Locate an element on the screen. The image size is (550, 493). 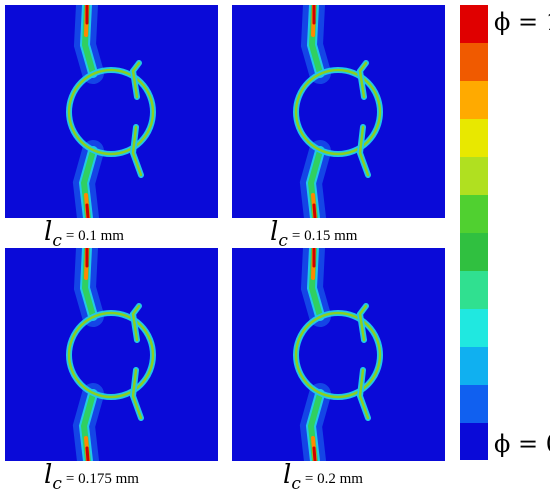
colorbar-top-label: ϕ = 1 is located at coordinates (522, 22).